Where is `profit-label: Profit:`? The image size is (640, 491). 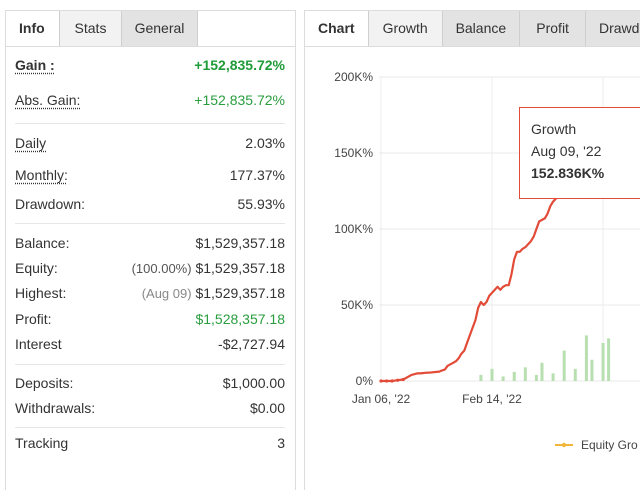 profit-label: Profit: is located at coordinates (33, 319).